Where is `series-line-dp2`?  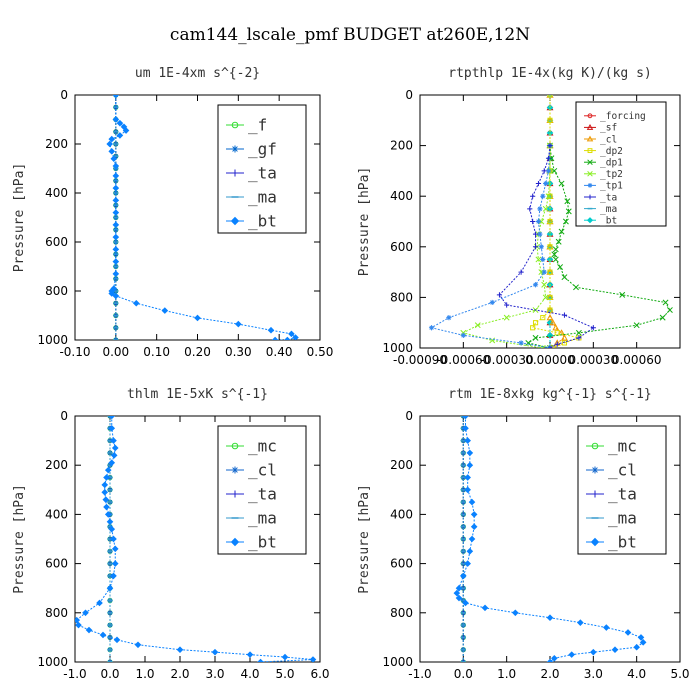
series-line-dp2 is located at coordinates (556, 221).